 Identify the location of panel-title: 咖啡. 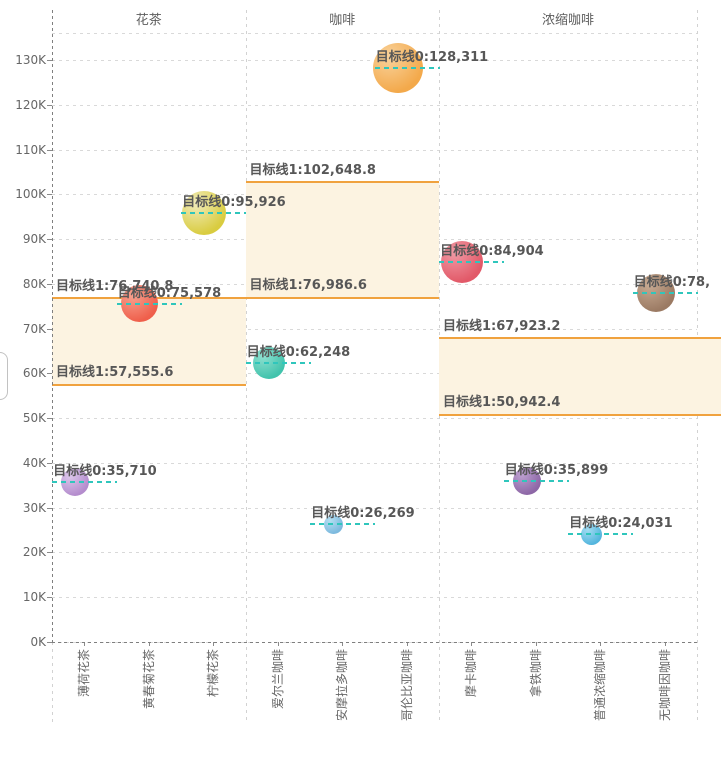
(342, 20).